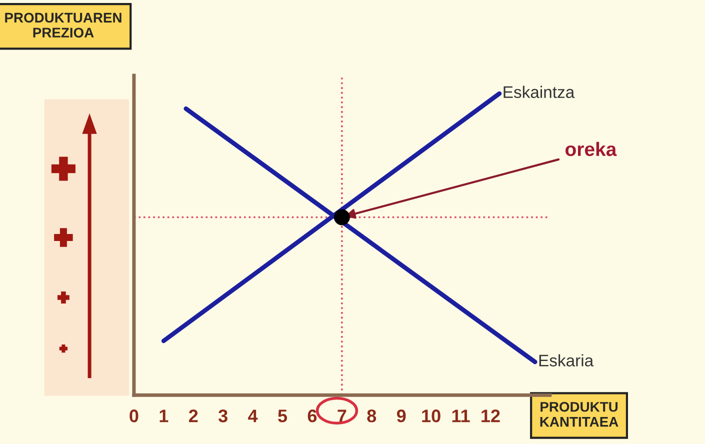 The image size is (705, 444). I want to click on annotation: oreka, so click(591, 149).